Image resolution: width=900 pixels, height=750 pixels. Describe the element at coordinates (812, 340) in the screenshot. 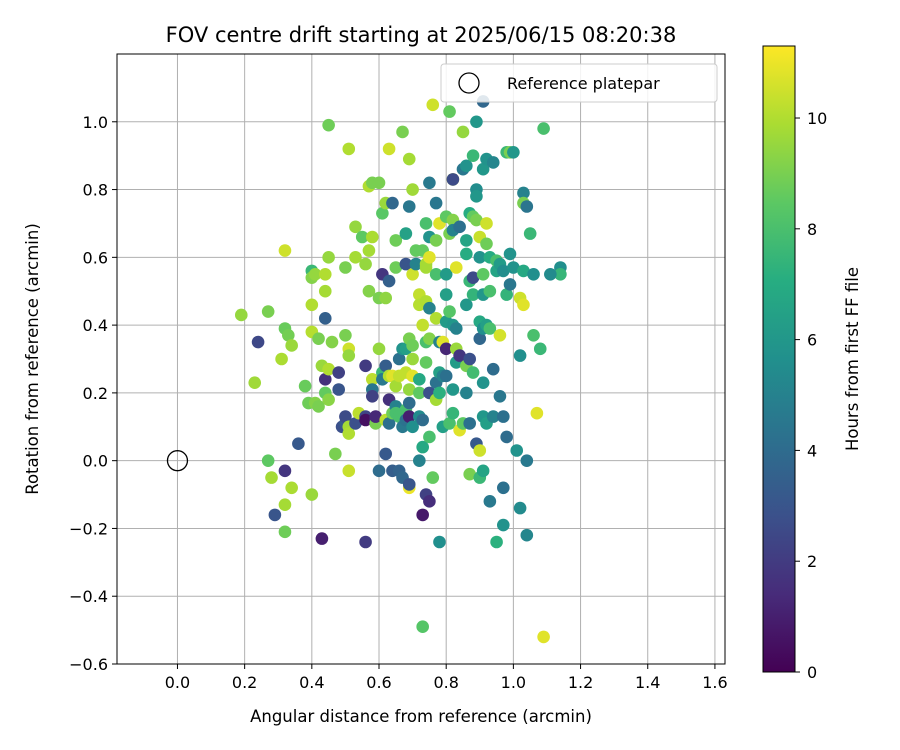

I see `colorbar-tick-label: 6` at that location.